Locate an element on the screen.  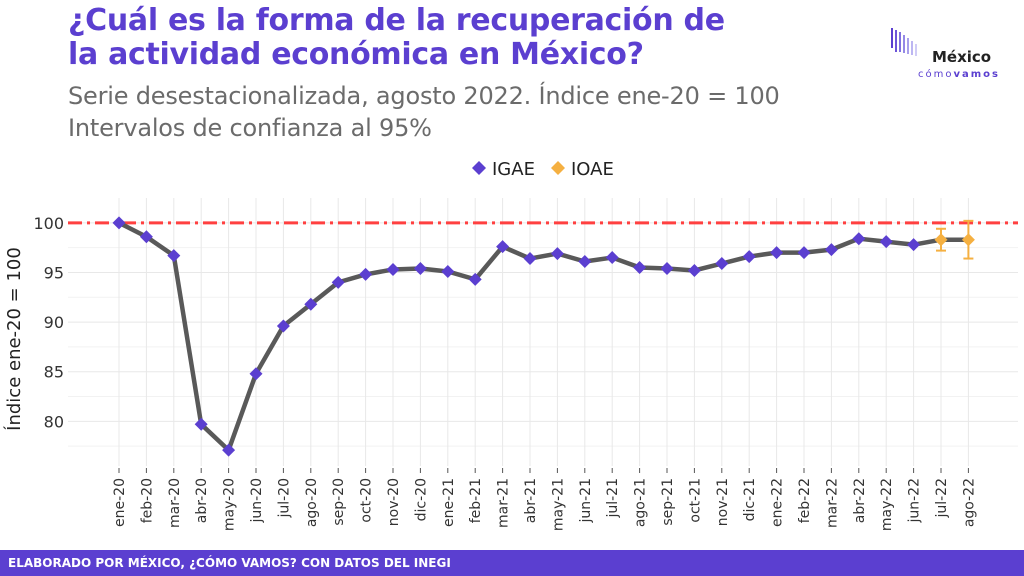
y-tick-label: 85 is located at coordinates (54, 372).